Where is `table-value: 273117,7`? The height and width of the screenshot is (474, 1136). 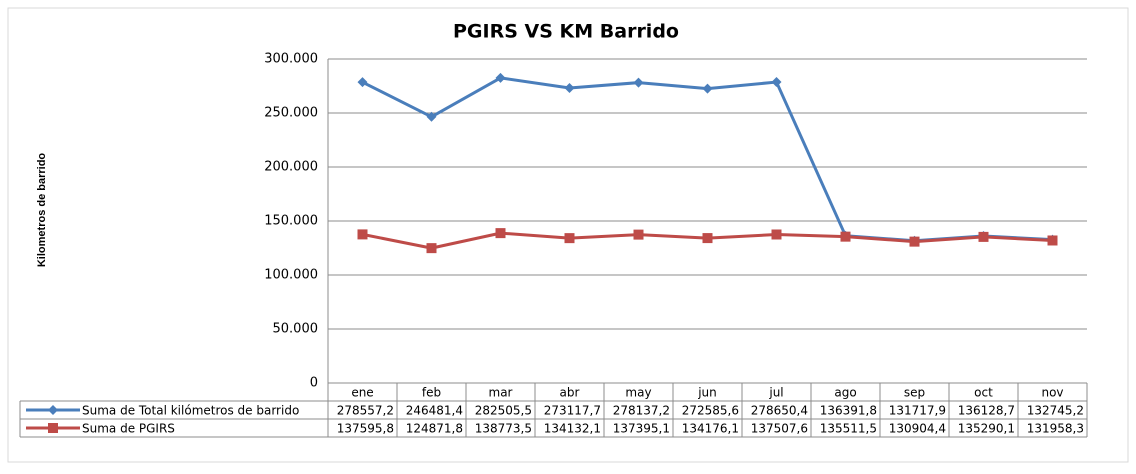 table-value: 273117,7 is located at coordinates (572, 411).